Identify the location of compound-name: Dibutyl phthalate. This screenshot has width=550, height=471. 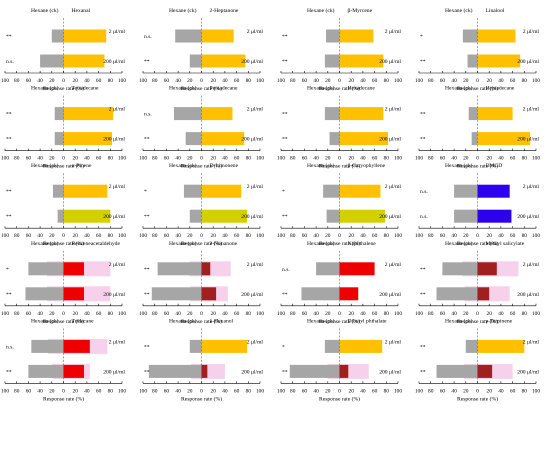
(368, 321).